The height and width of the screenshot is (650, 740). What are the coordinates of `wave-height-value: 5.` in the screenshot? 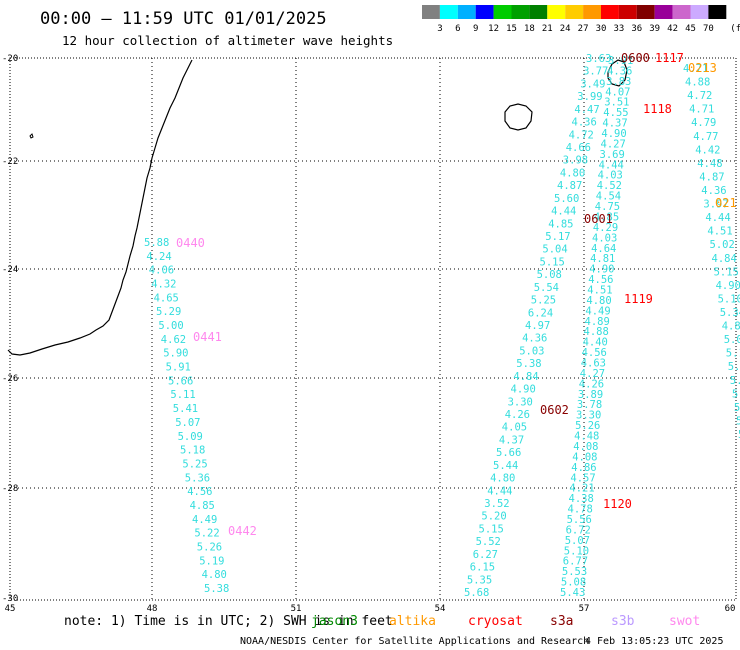 It's located at (737, 408).